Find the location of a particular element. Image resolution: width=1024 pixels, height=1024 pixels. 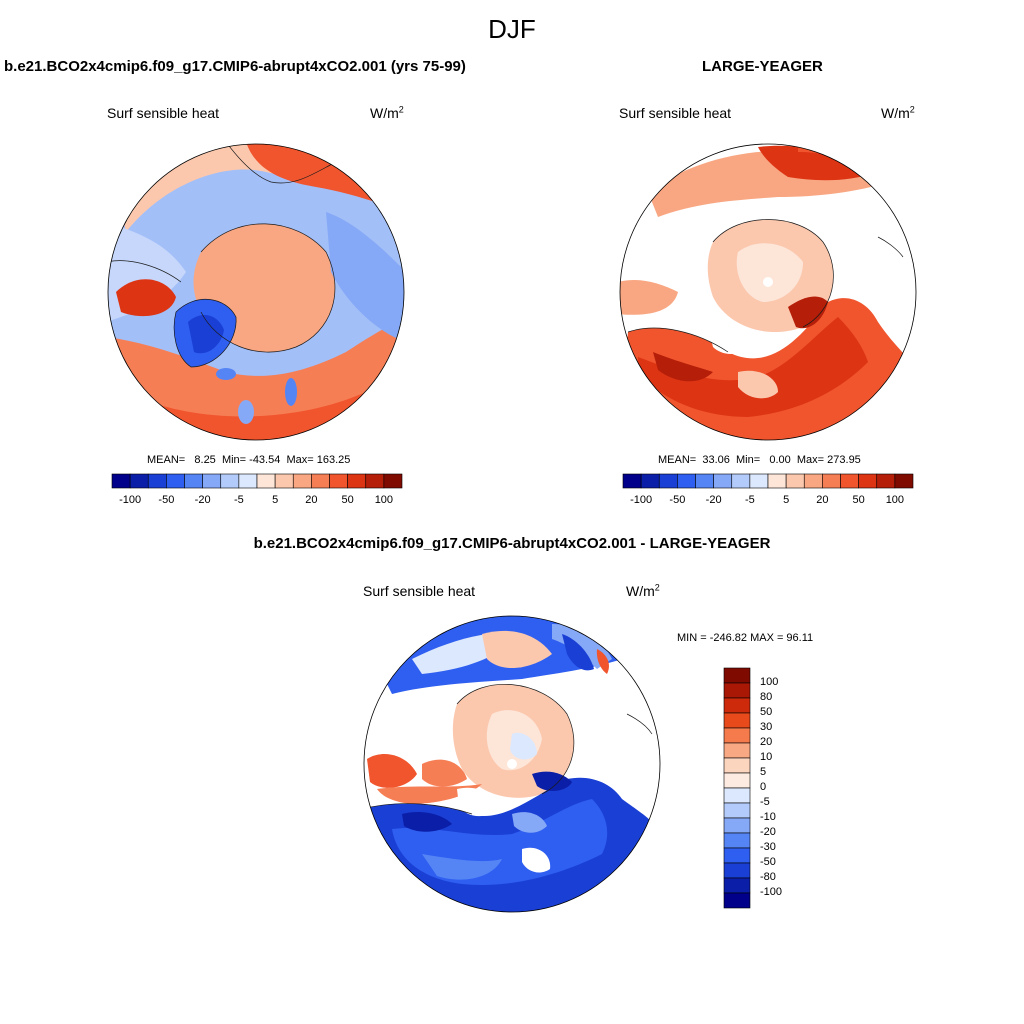

panel-model-variable-label: Surf sensible heat is located at coordinates (163, 113).